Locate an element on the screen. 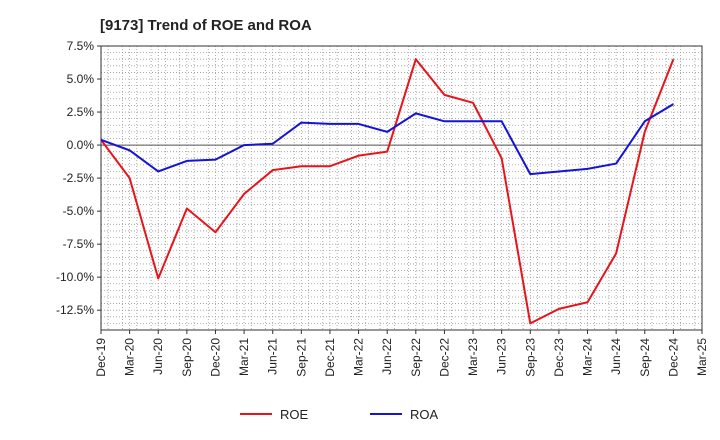 Image resolution: width=720 pixels, height=440 pixels. x-tick-label: Jun-23 is located at coordinates (502, 356).